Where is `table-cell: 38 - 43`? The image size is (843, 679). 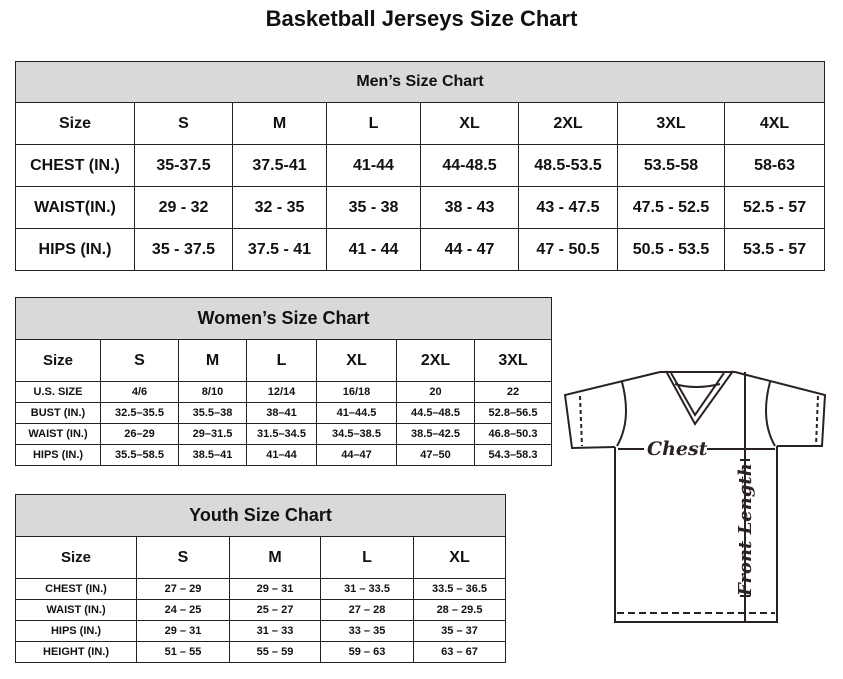 table-cell: 38 - 43 is located at coordinates (469, 207).